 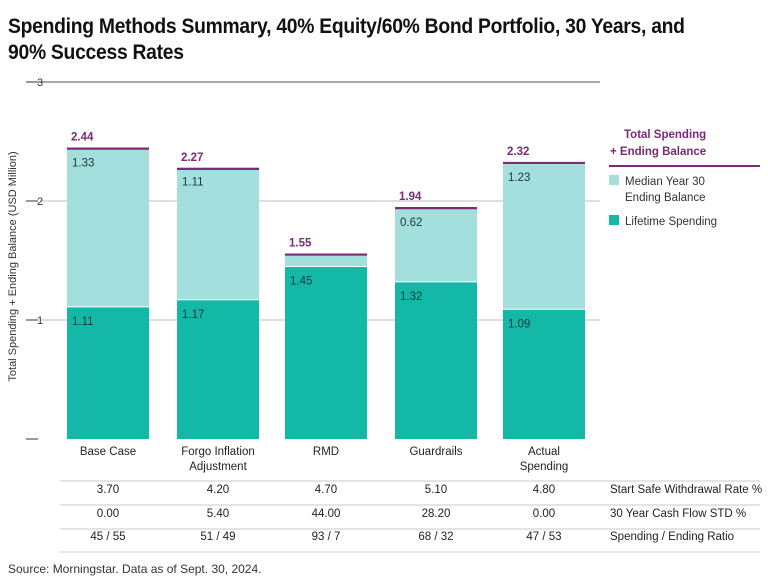 What do you see at coordinates (193, 315) in the screenshot?
I see `lifetime-value-label: 1.17` at bounding box center [193, 315].